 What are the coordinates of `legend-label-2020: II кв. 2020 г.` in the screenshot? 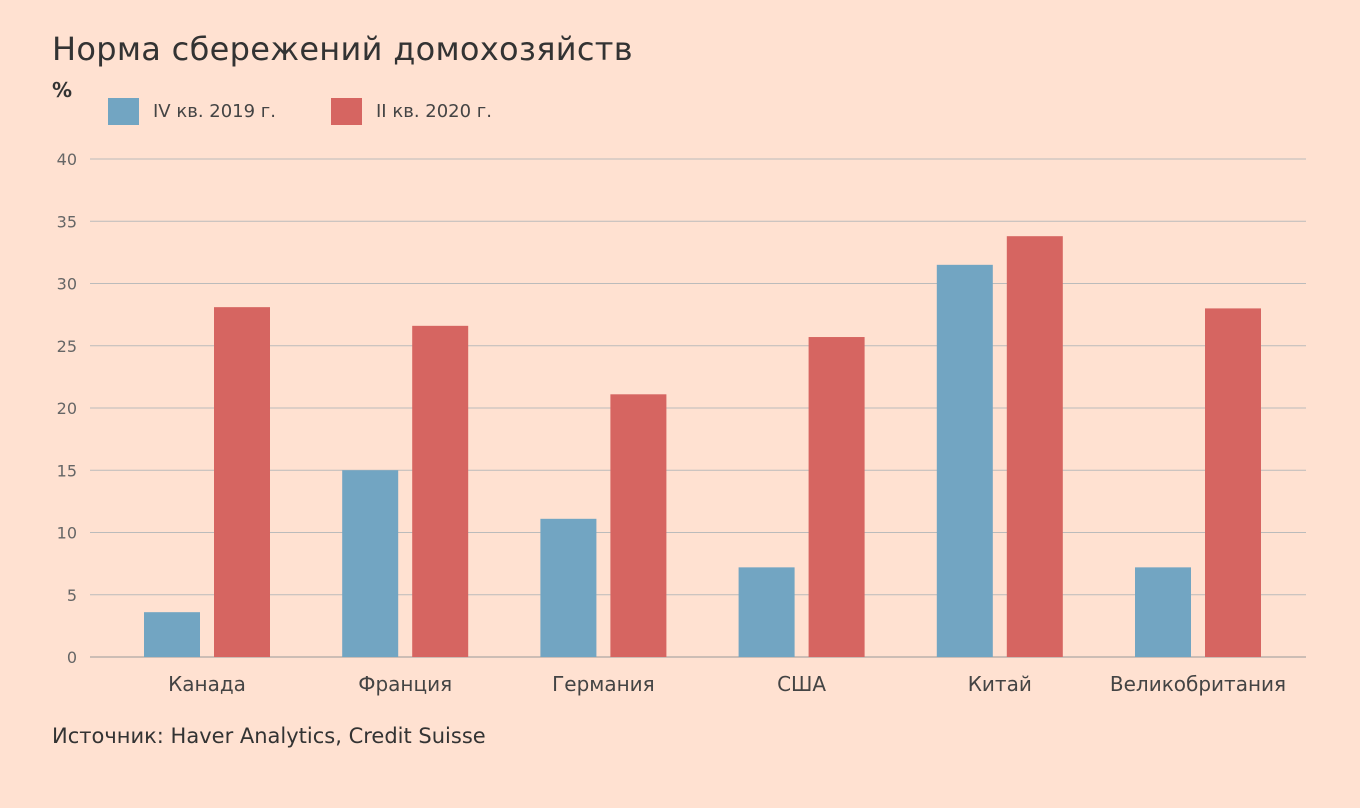 It's located at (434, 111).